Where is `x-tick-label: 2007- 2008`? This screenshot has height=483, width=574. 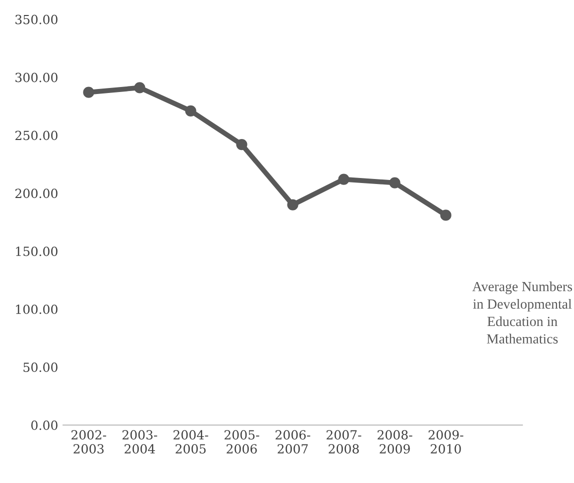
x-tick-label: 2007- 2008 is located at coordinates (344, 442).